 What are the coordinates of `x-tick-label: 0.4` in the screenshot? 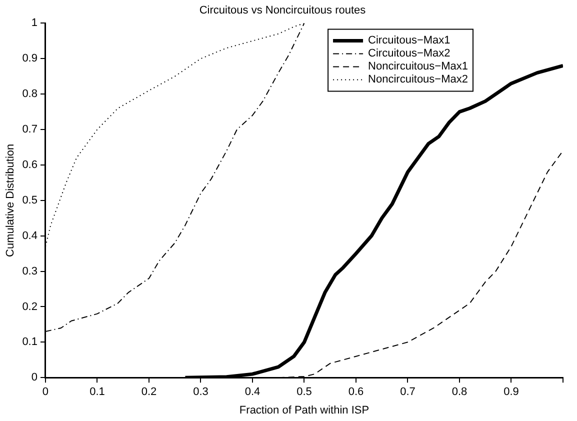 It's located at (252, 392).